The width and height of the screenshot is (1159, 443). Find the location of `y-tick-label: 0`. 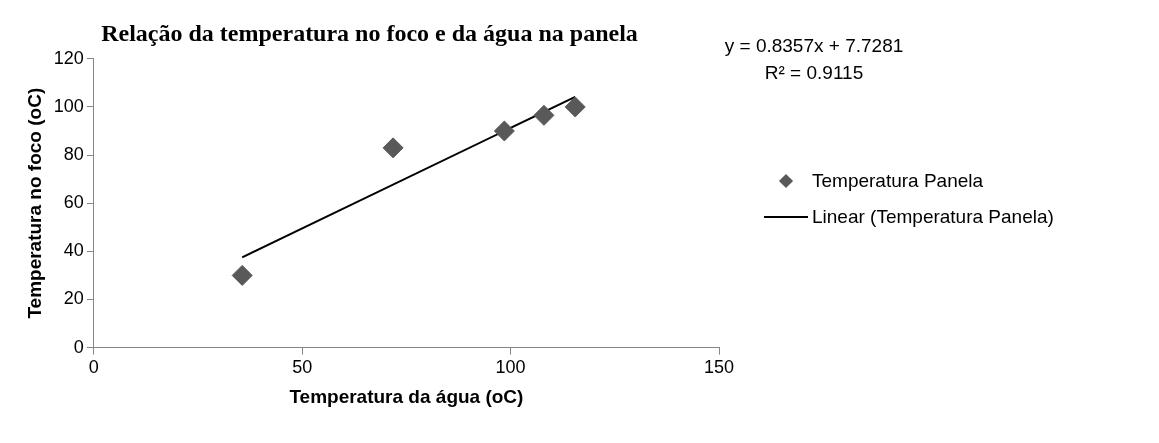

y-tick-label: 0 is located at coordinates (78, 346).